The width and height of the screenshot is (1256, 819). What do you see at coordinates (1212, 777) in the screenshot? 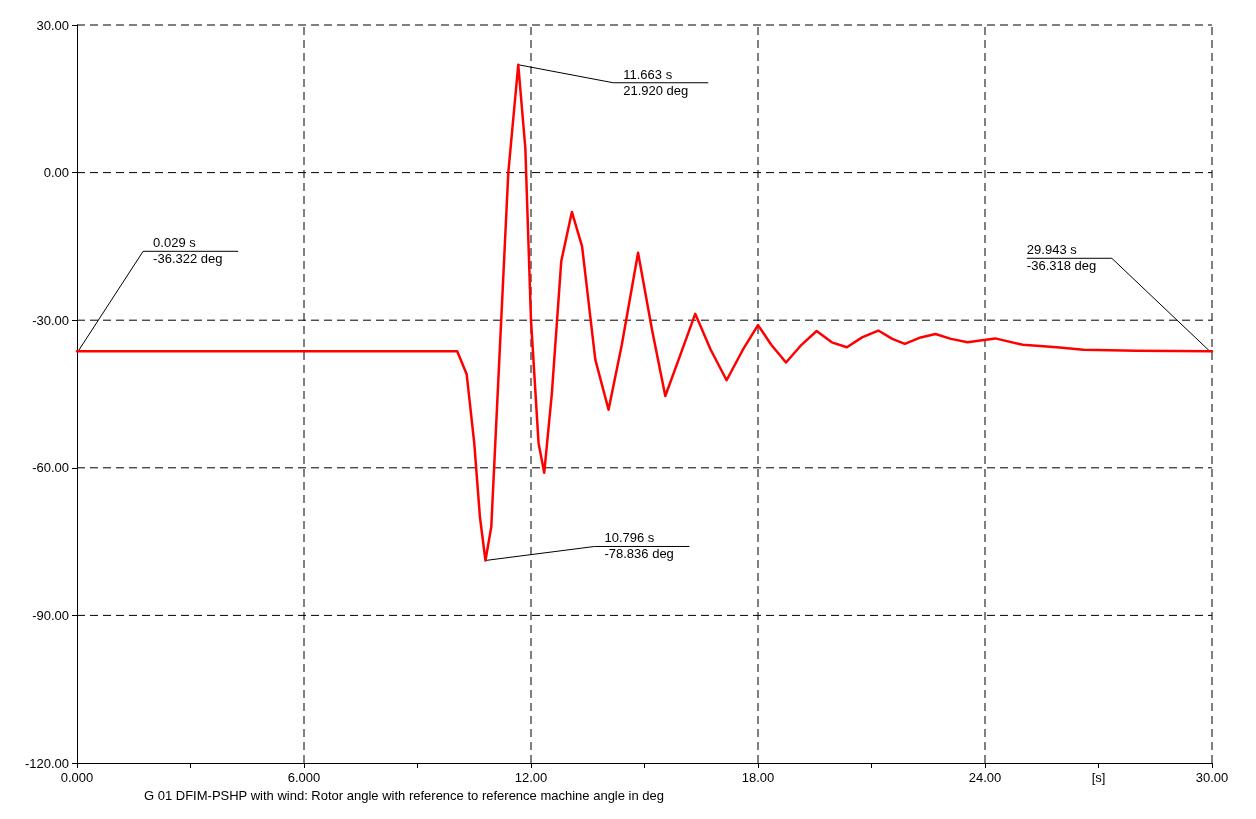
I see `x-tick-label: 30.00` at bounding box center [1212, 777].